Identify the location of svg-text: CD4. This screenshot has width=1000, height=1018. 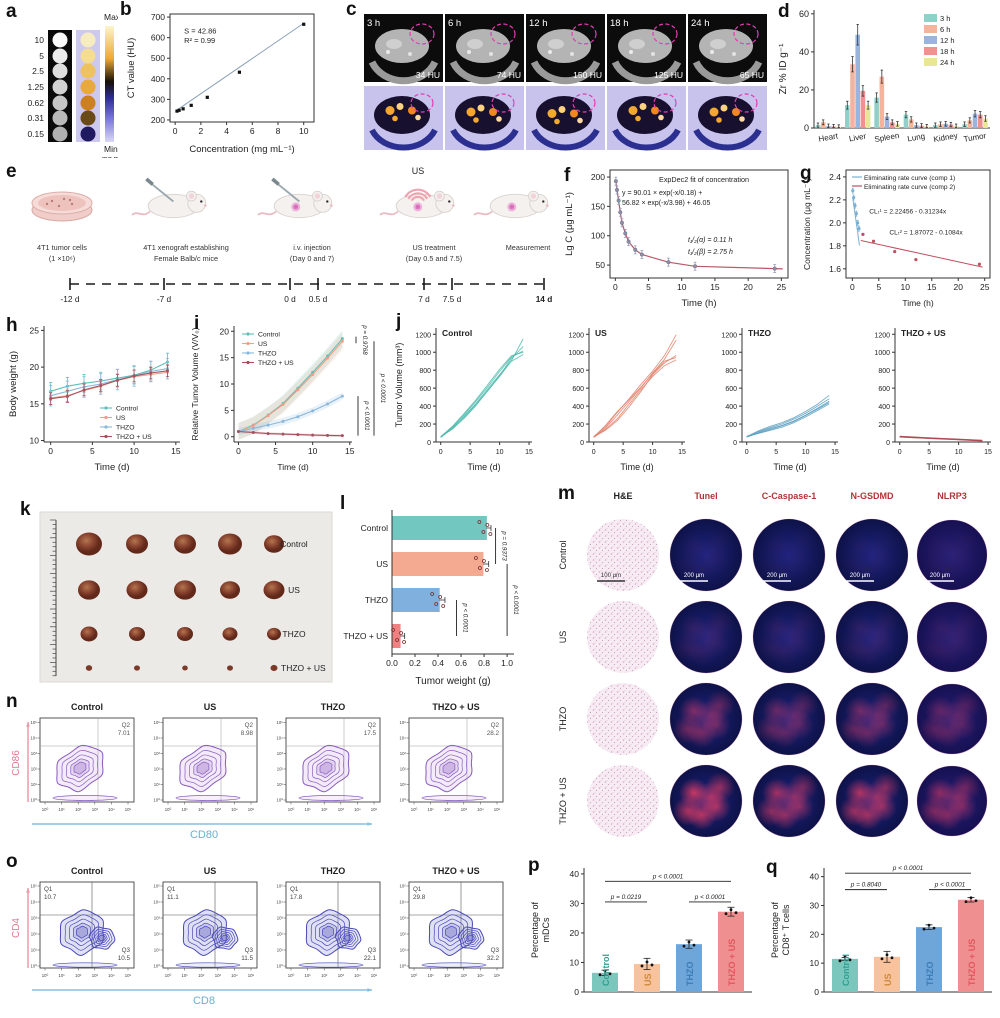
(16, 928).